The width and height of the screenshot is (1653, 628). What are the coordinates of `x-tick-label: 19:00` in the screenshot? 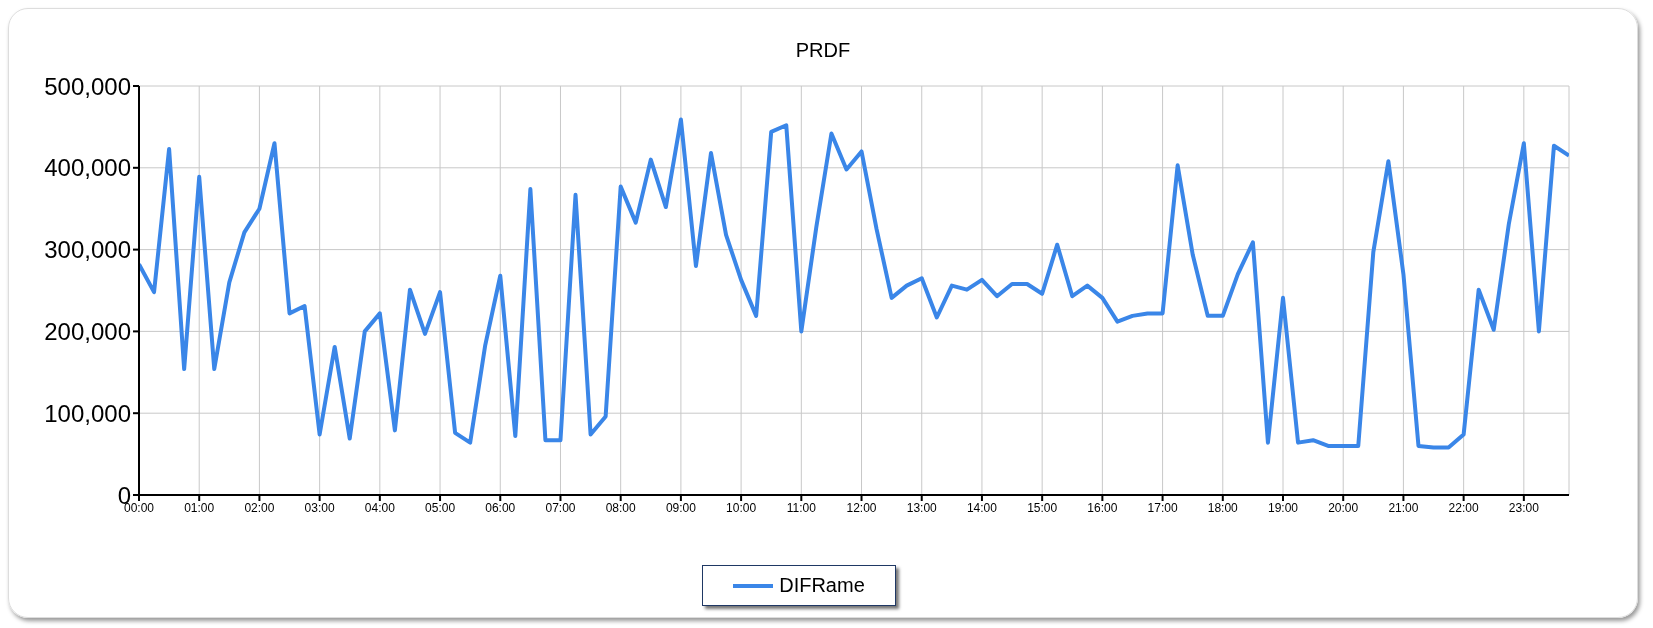 It's located at (1283, 507).